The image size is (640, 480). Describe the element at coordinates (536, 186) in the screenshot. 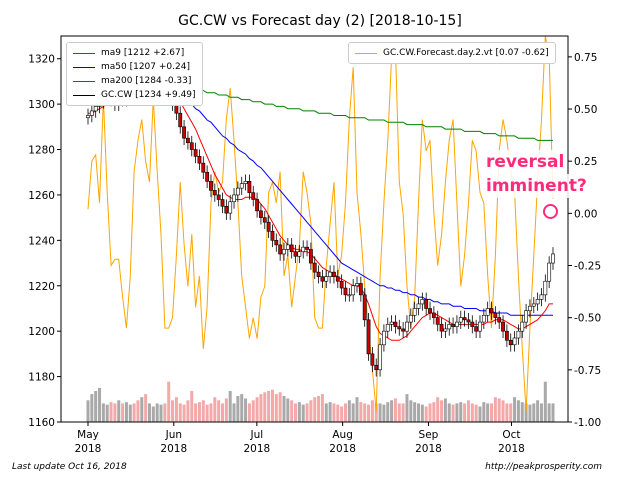

I see `annotation-line-2: imminent?` at that location.